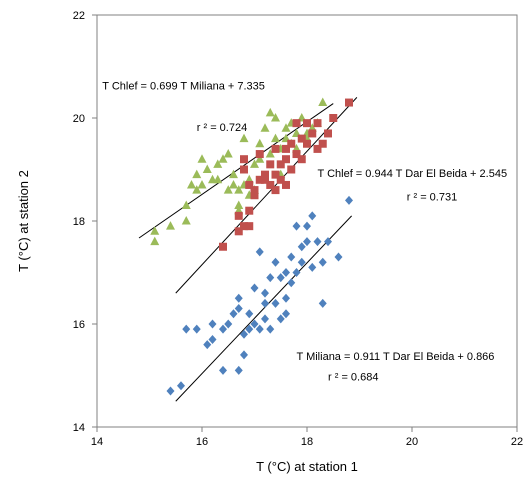  Describe the element at coordinates (307, 442) in the screenshot. I see `x-tick-label: 18` at that location.